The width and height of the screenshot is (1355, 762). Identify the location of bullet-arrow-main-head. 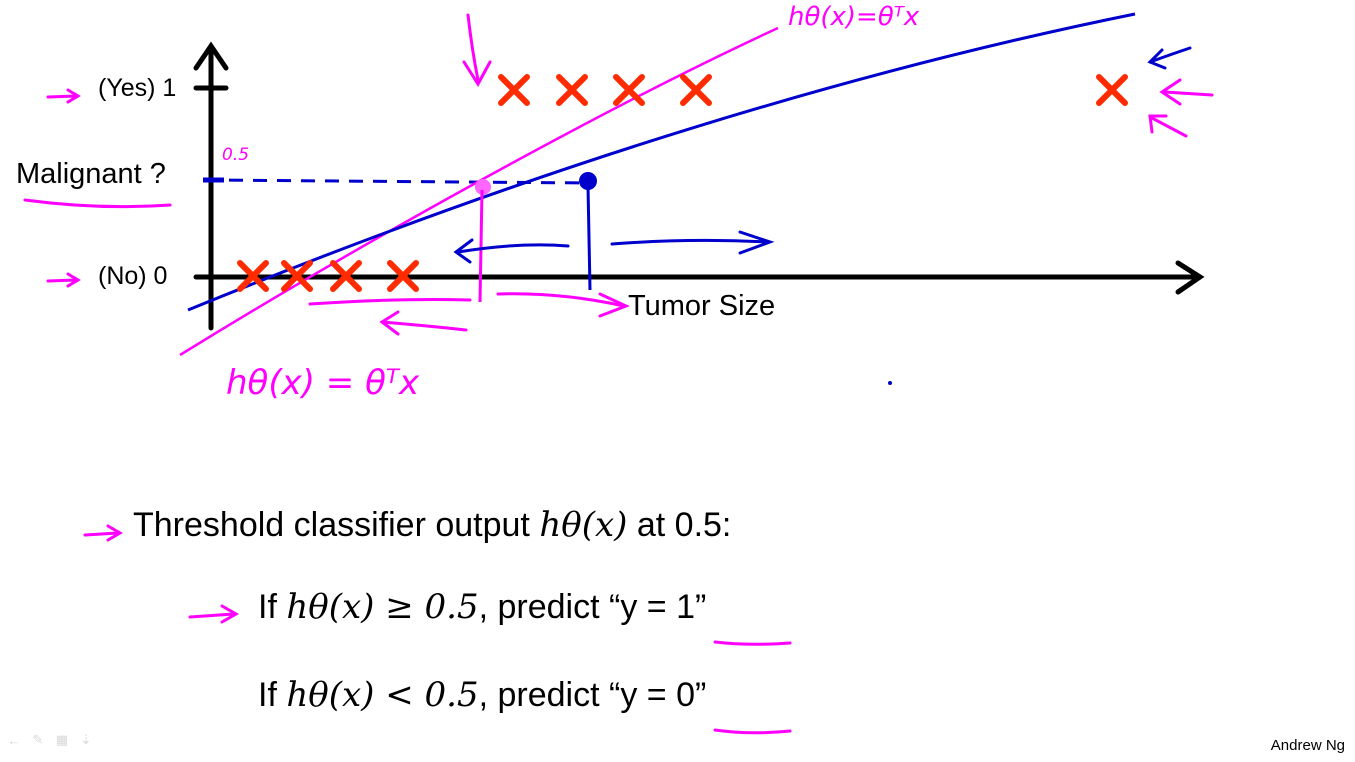
(114, 533).